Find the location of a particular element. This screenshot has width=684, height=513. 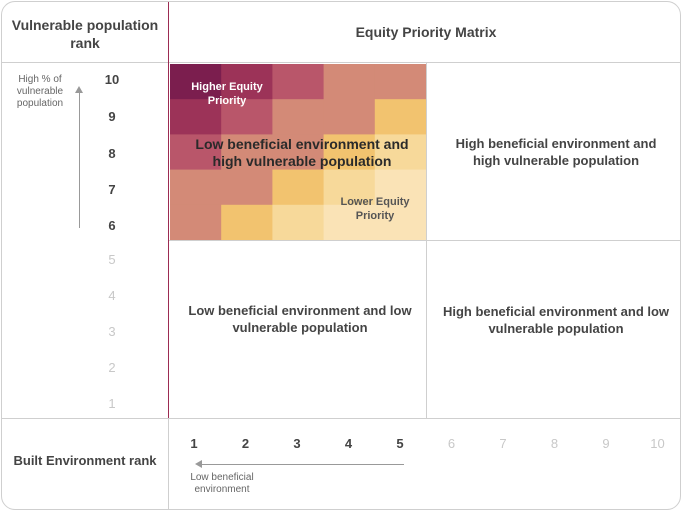

x-tick-6: 6 is located at coordinates (451, 443).